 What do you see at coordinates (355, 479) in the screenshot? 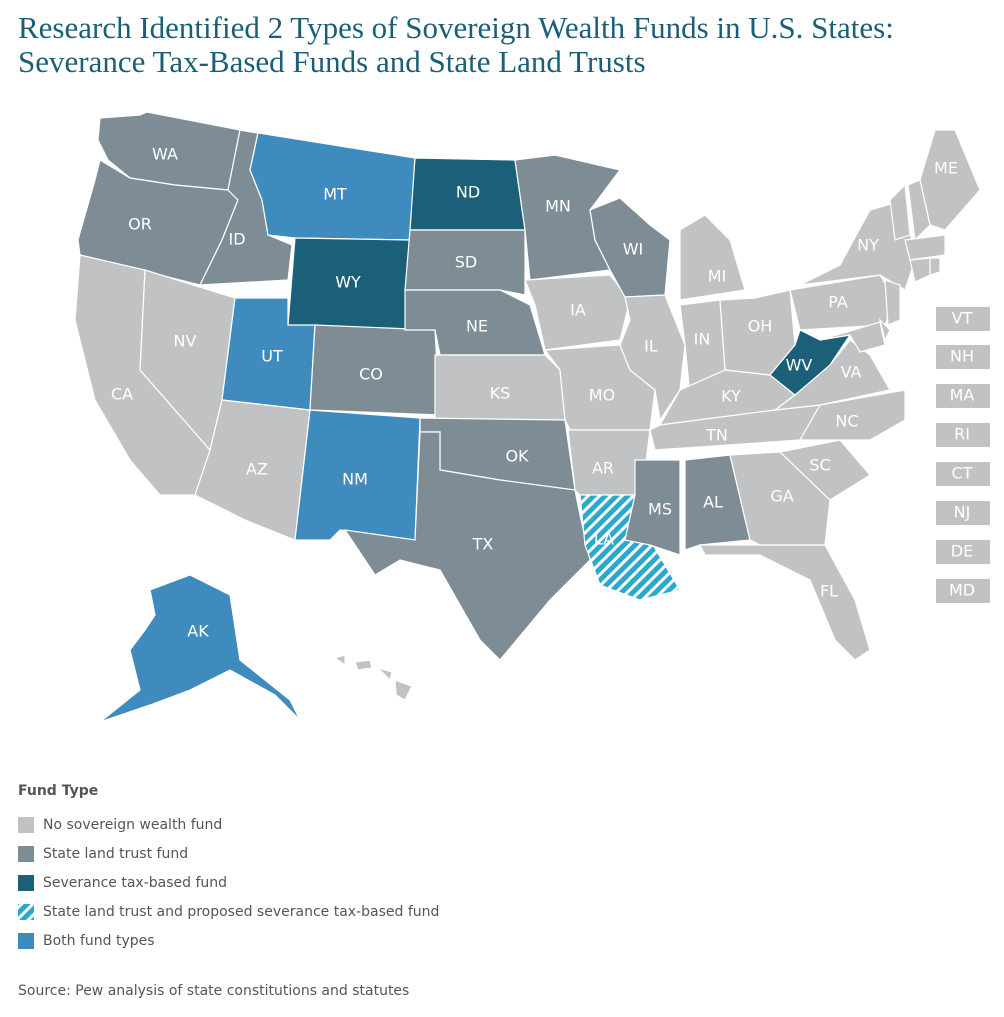
I see `state-label: NM` at bounding box center [355, 479].